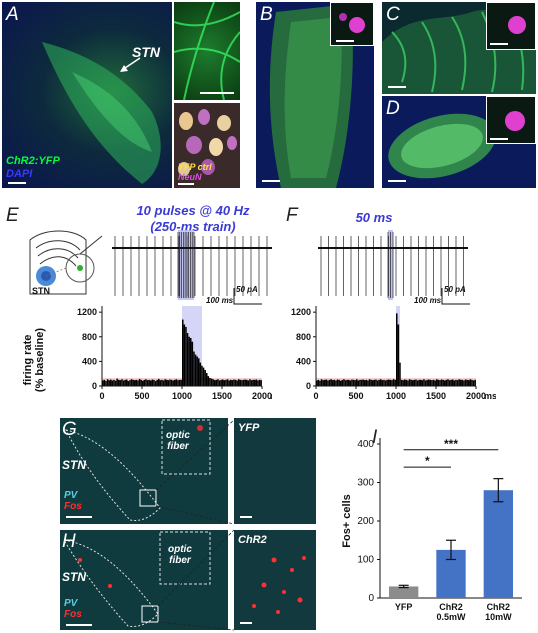 Image resolution: width=538 pixels, height=633 pixels. Describe the element at coordinates (19, 174) in the screenshot. I see `panel-a-legend-dapi: DAPI` at that location.